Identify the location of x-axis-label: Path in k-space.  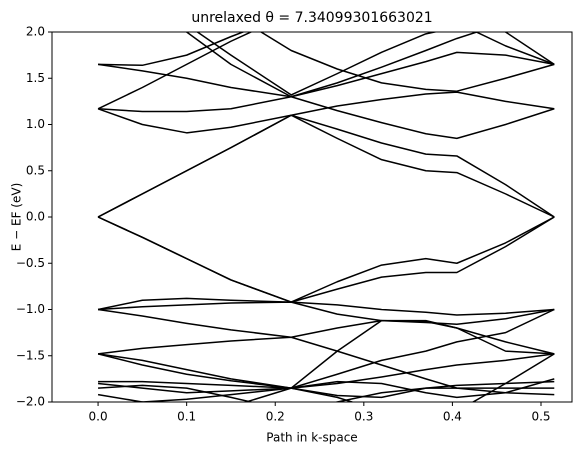
(311, 438).